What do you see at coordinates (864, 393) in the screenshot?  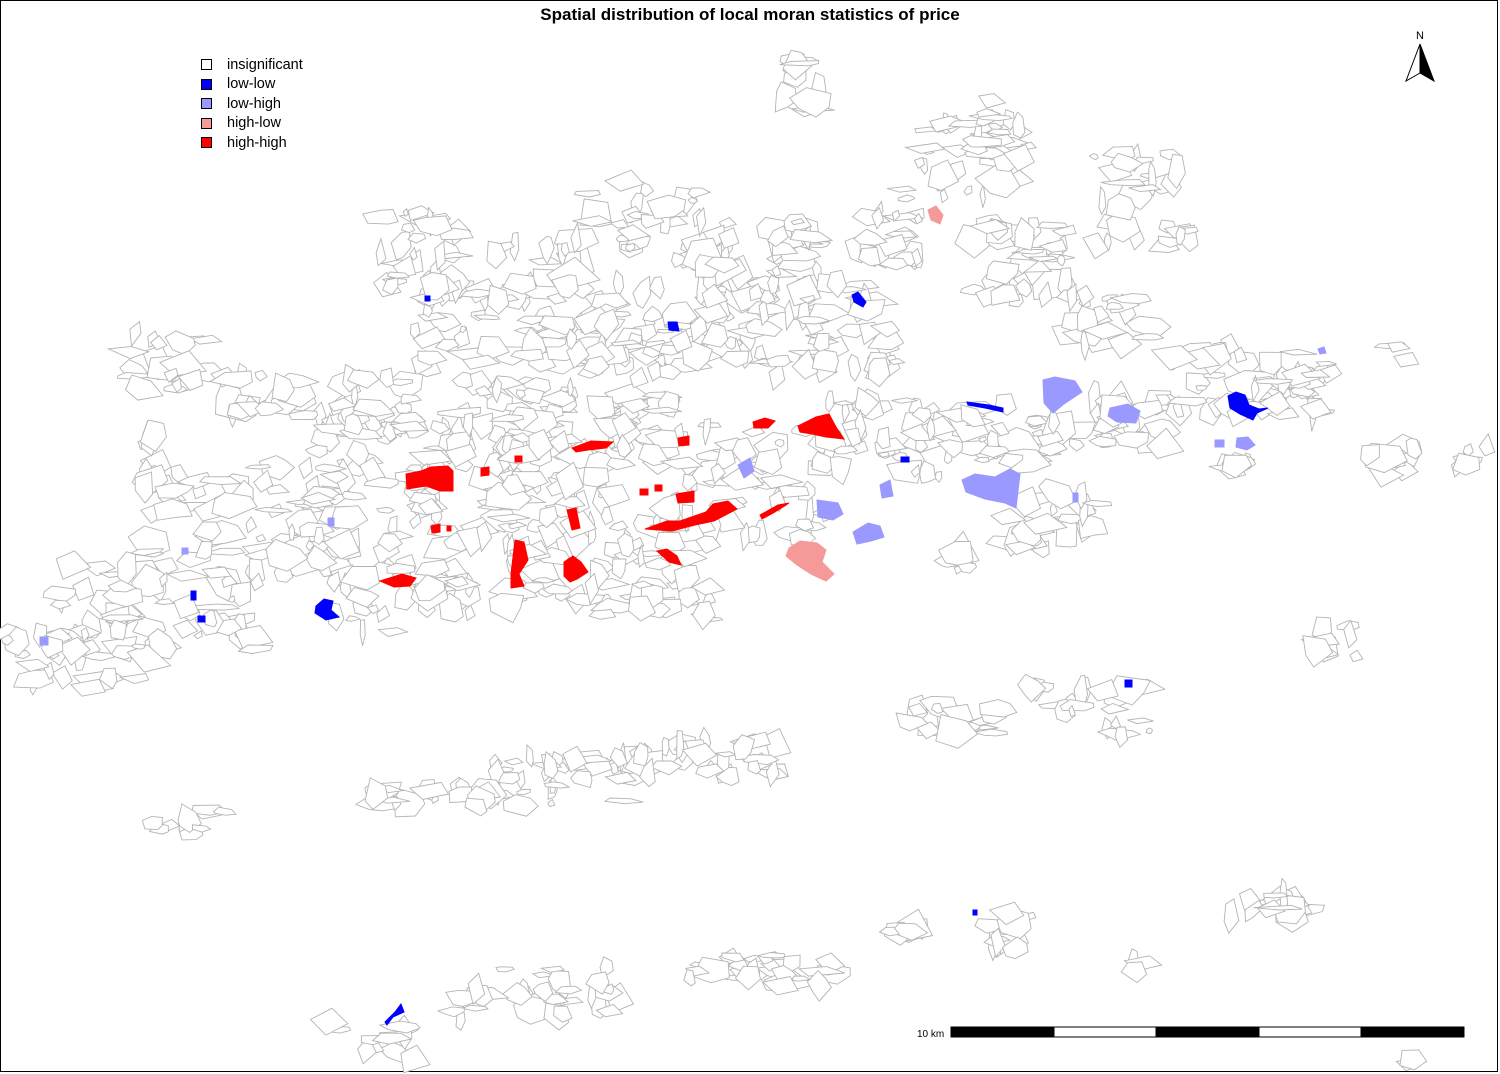 I see `high-low-parcels` at bounding box center [864, 393].